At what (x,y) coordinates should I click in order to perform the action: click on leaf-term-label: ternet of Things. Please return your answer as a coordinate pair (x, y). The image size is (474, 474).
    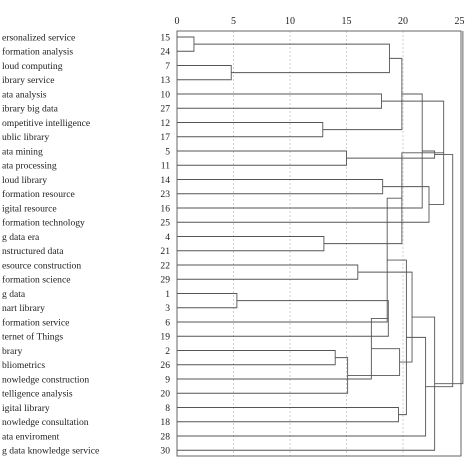
    Looking at the image, I should click on (32, 337).